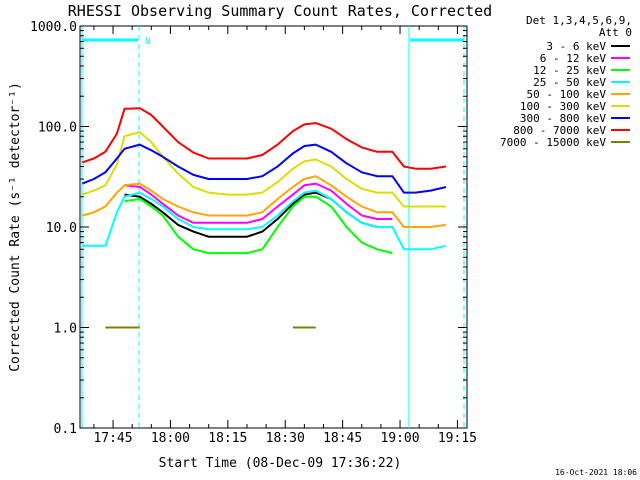 This screenshot has height=480, width=640. What do you see at coordinates (258, 203) in the screenshot?
I see `series-line-6-12-kev` at bounding box center [258, 203].